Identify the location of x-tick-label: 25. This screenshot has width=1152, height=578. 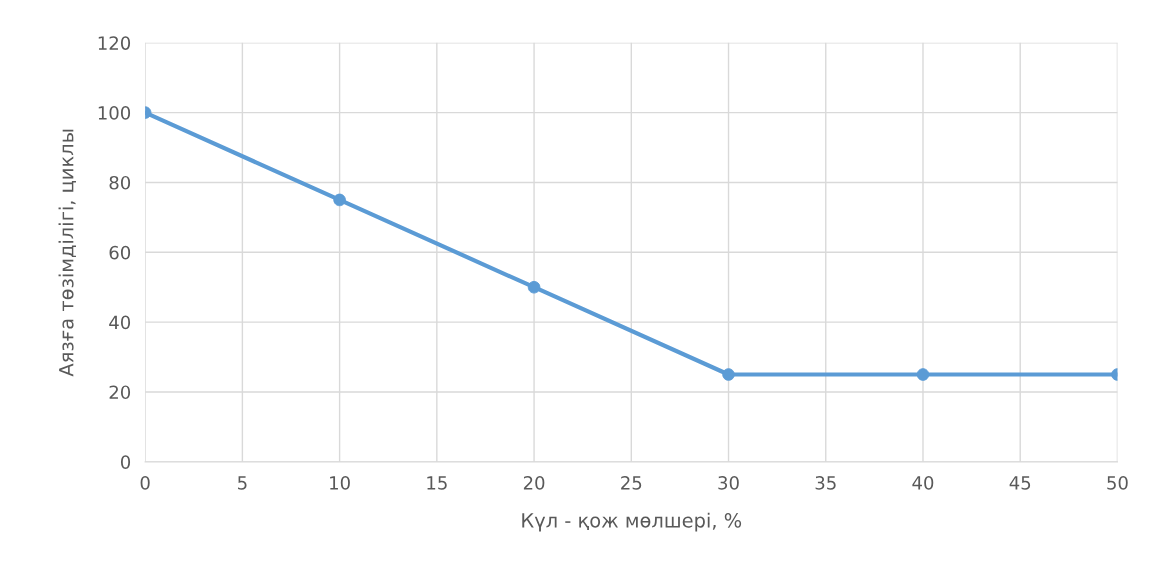
(631, 483).